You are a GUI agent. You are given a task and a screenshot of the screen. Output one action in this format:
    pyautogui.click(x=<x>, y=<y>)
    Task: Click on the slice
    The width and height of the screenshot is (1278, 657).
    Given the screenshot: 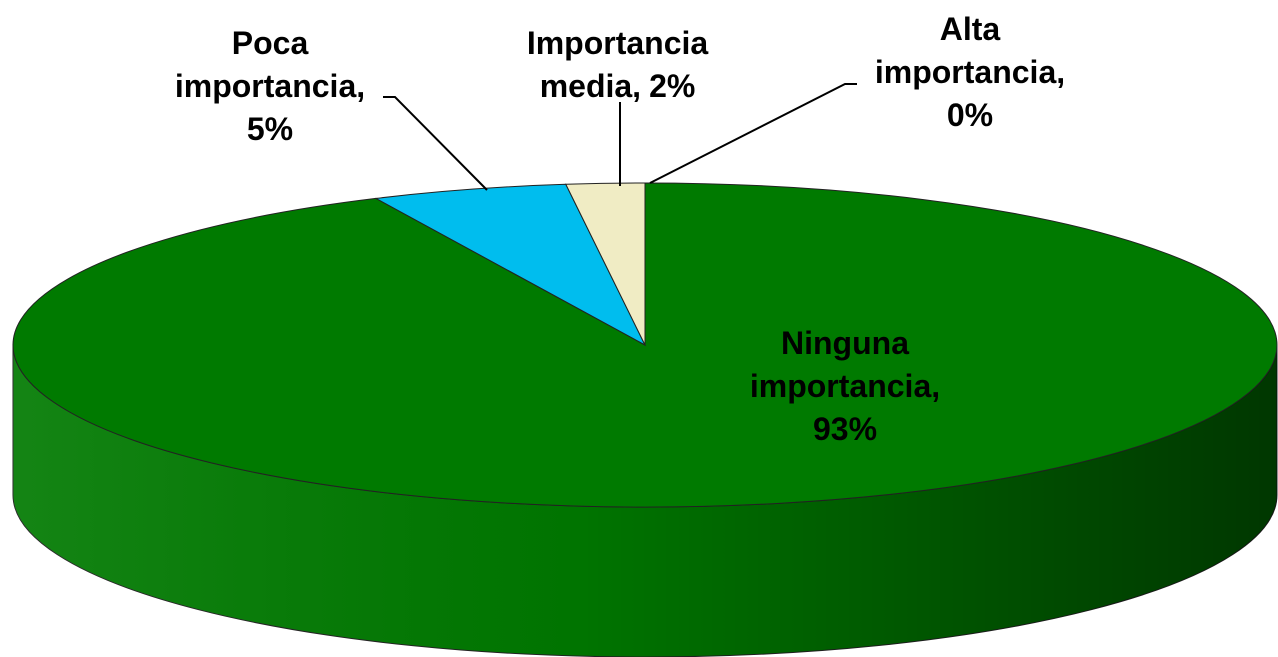 What is the action you would take?
    pyautogui.click(x=510, y=265)
    